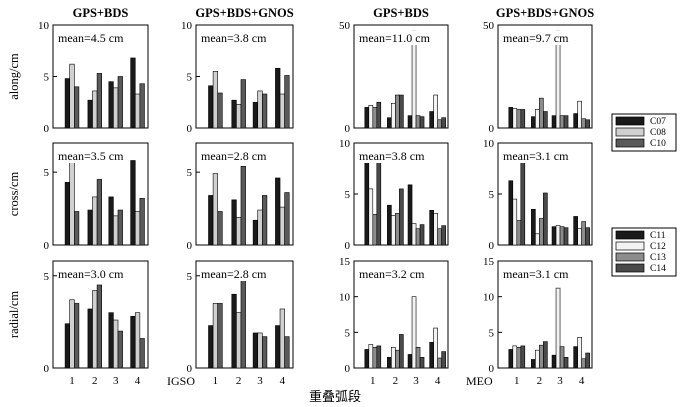 This screenshot has width=684, height=407. Describe the element at coordinates (517, 381) in the screenshot. I see `xtick-label-radial-meo-gbg-1: 1` at that location.